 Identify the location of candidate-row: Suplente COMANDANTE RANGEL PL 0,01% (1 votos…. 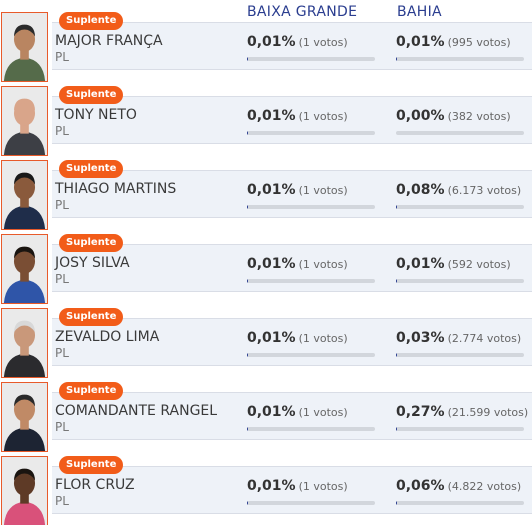
(266, 419).